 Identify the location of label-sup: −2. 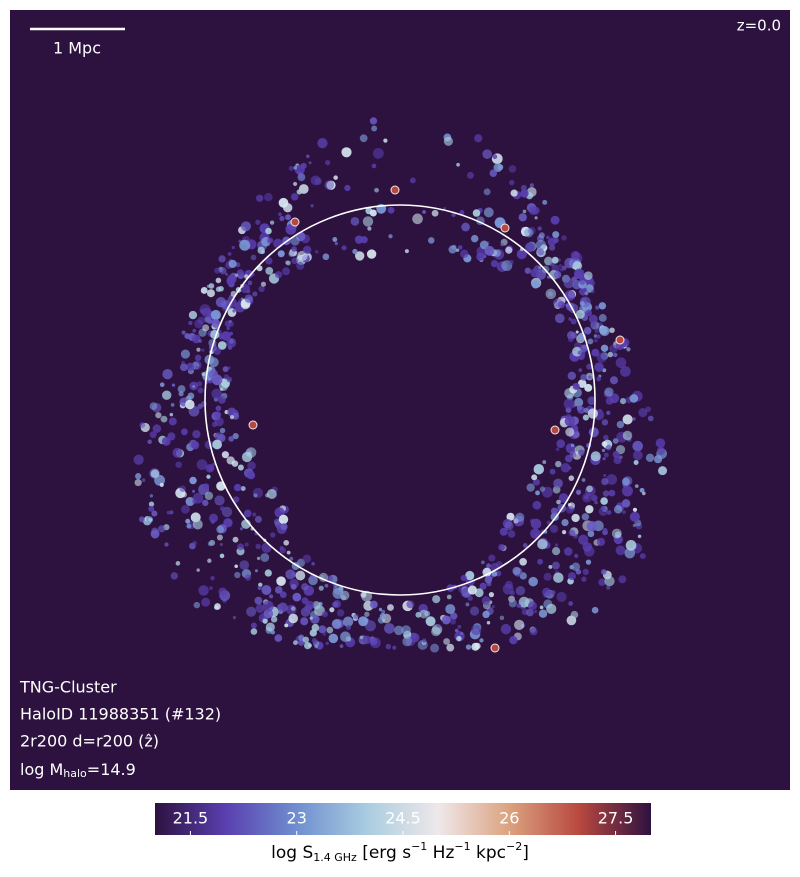
(514, 846).